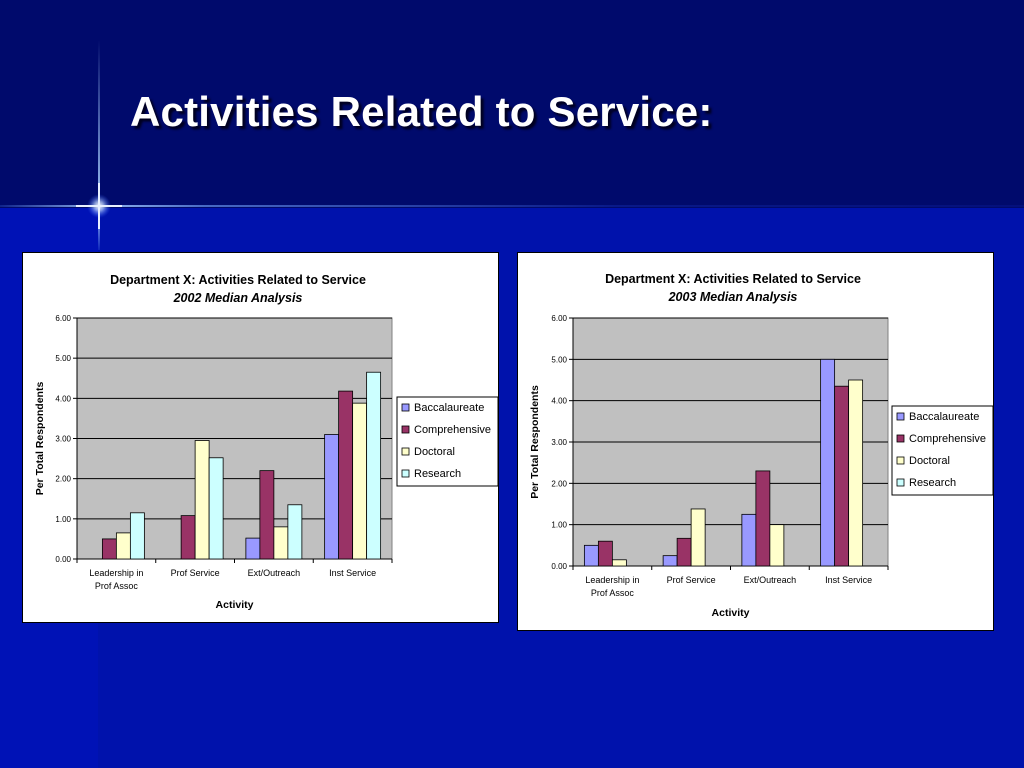 The image size is (1024, 768). I want to click on sparkle-icon, so click(99, 206).